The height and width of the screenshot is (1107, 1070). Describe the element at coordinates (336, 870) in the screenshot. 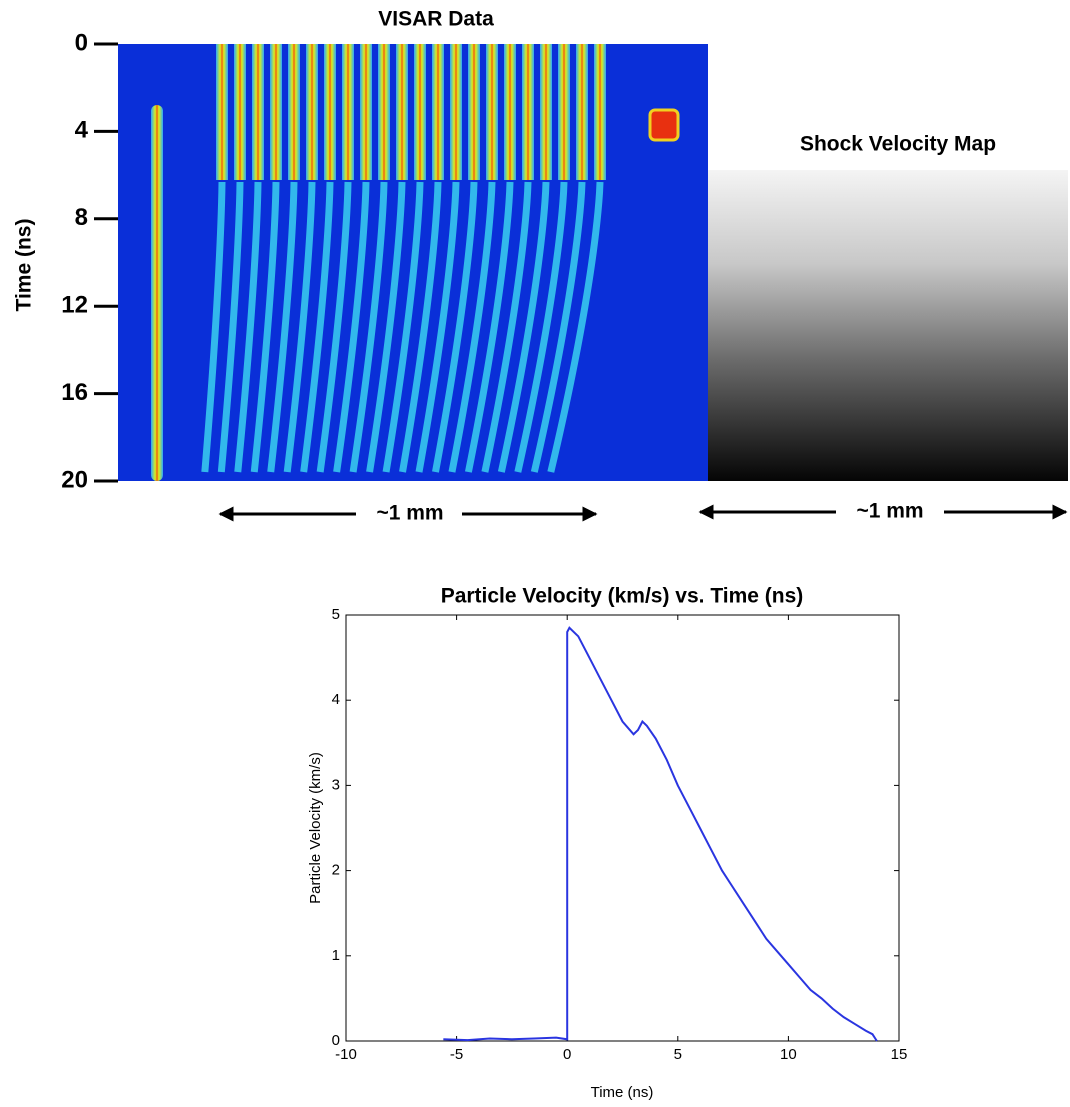

I see `y-tick-label: 2` at that location.